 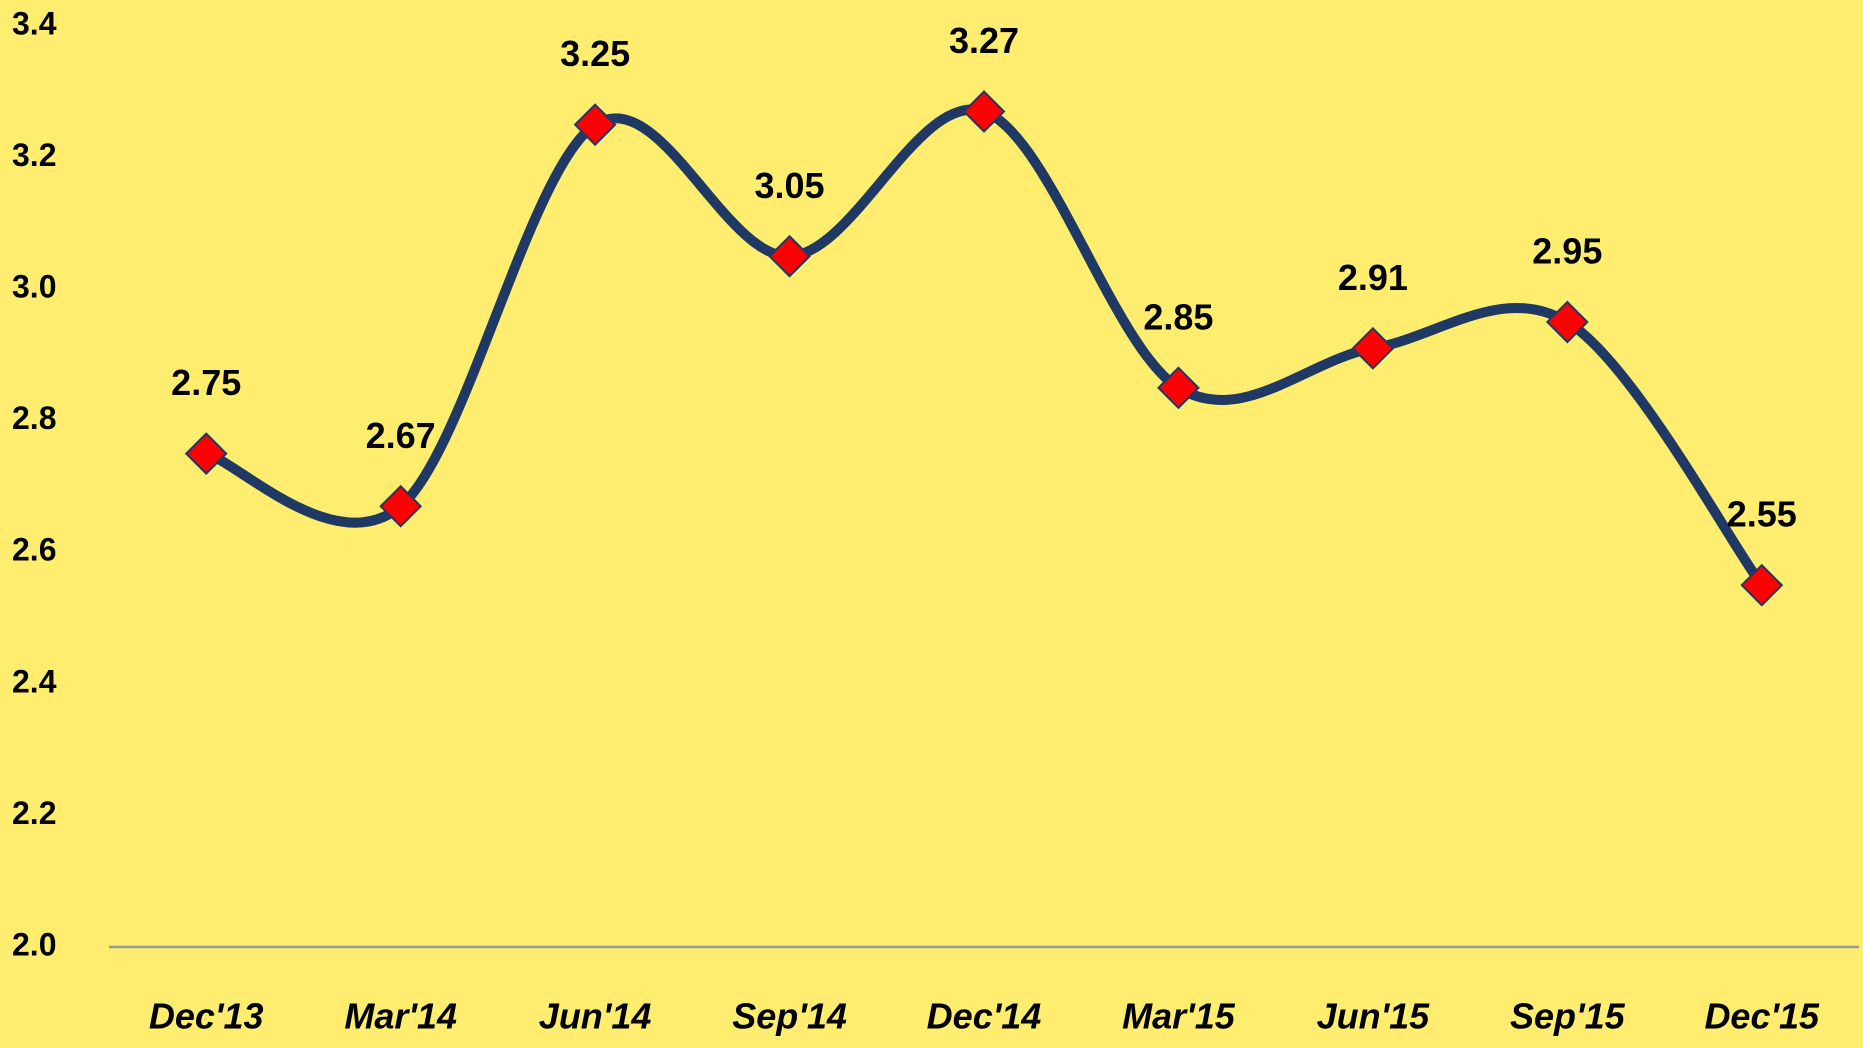 What do you see at coordinates (401, 435) in the screenshot?
I see `data-label: 2.67` at bounding box center [401, 435].